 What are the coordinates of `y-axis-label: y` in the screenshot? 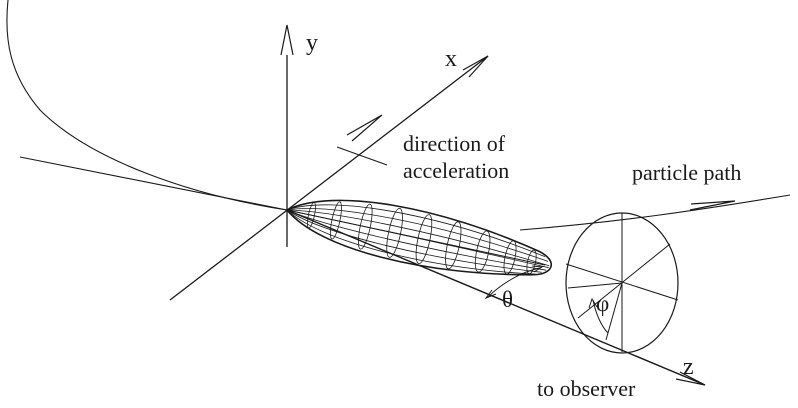 It's located at (312, 43).